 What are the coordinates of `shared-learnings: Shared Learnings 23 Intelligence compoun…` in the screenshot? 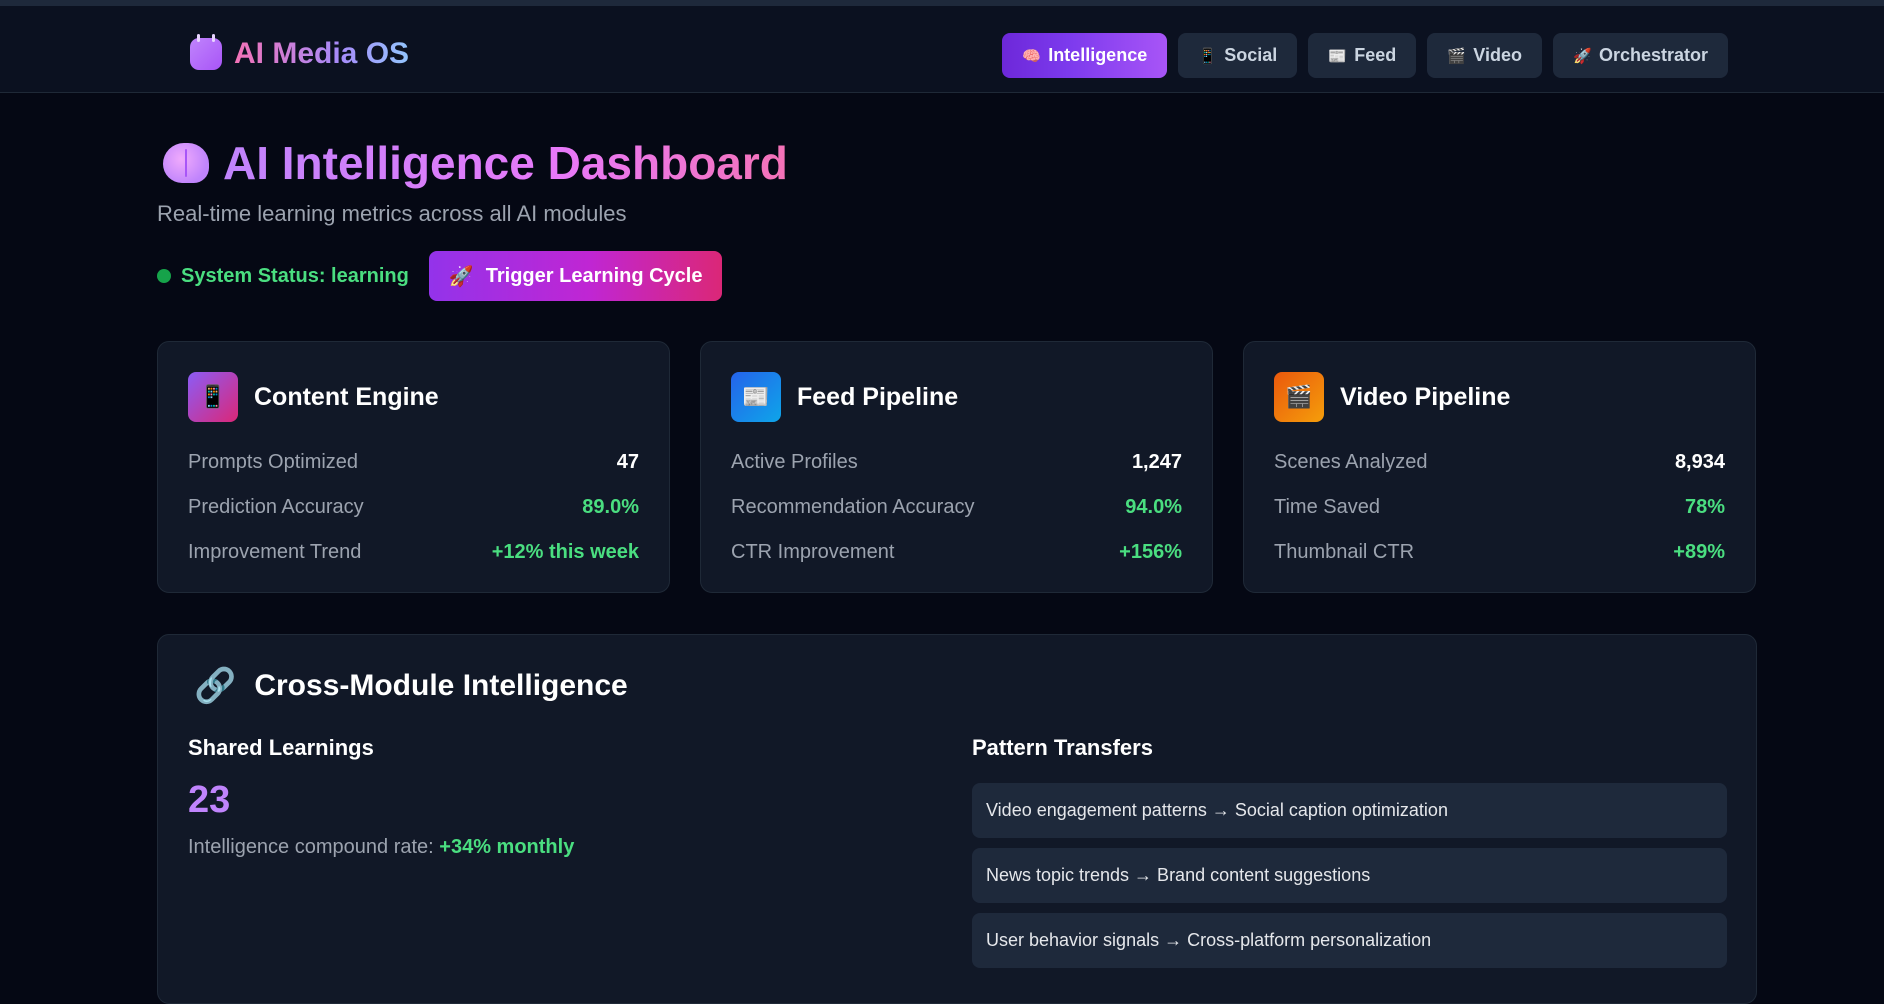 It's located at (381, 797).